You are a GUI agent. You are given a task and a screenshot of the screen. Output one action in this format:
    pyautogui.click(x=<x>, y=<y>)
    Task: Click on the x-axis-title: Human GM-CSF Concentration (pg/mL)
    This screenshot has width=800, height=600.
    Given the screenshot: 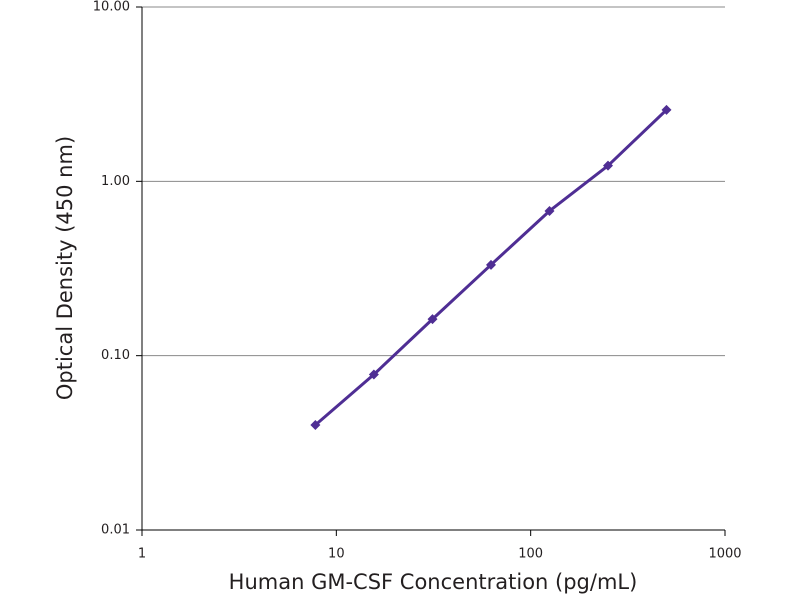 What is the action you would take?
    pyautogui.click(x=433, y=582)
    